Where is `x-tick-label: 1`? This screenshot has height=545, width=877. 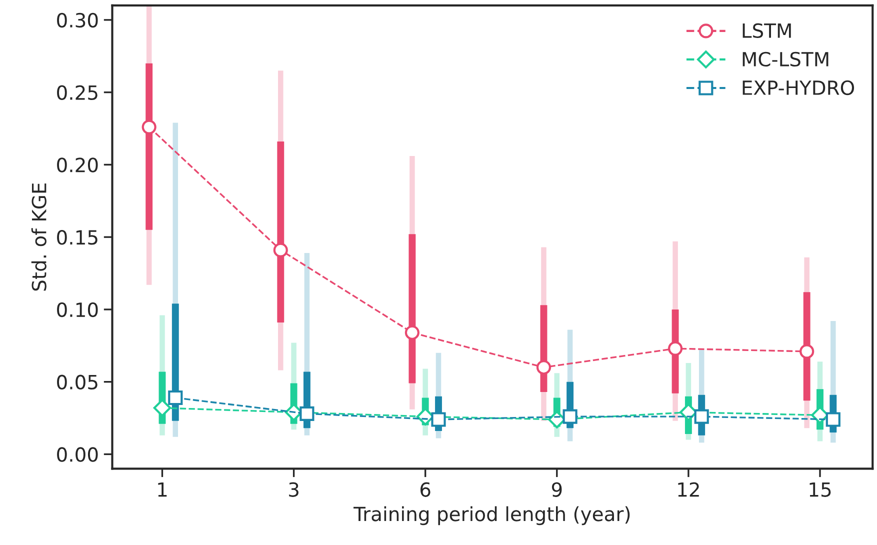 x-tick-label: 1 is located at coordinates (162, 489).